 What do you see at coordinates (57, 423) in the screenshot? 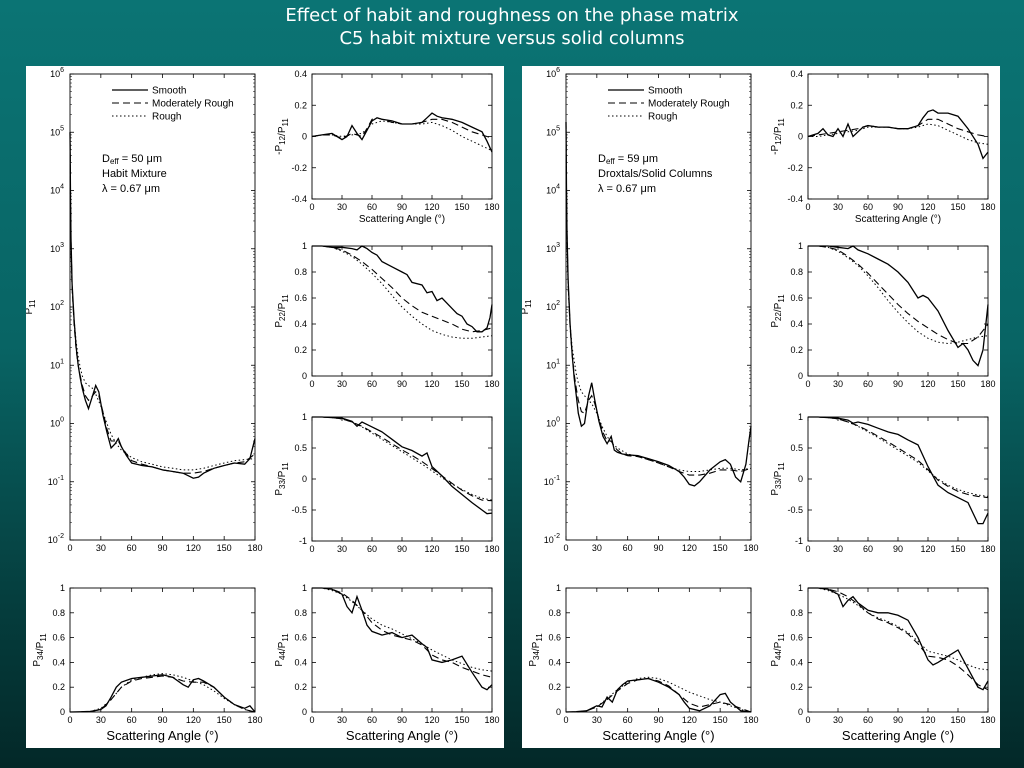
I see `y-tick-label: 10⁰` at bounding box center [57, 423].